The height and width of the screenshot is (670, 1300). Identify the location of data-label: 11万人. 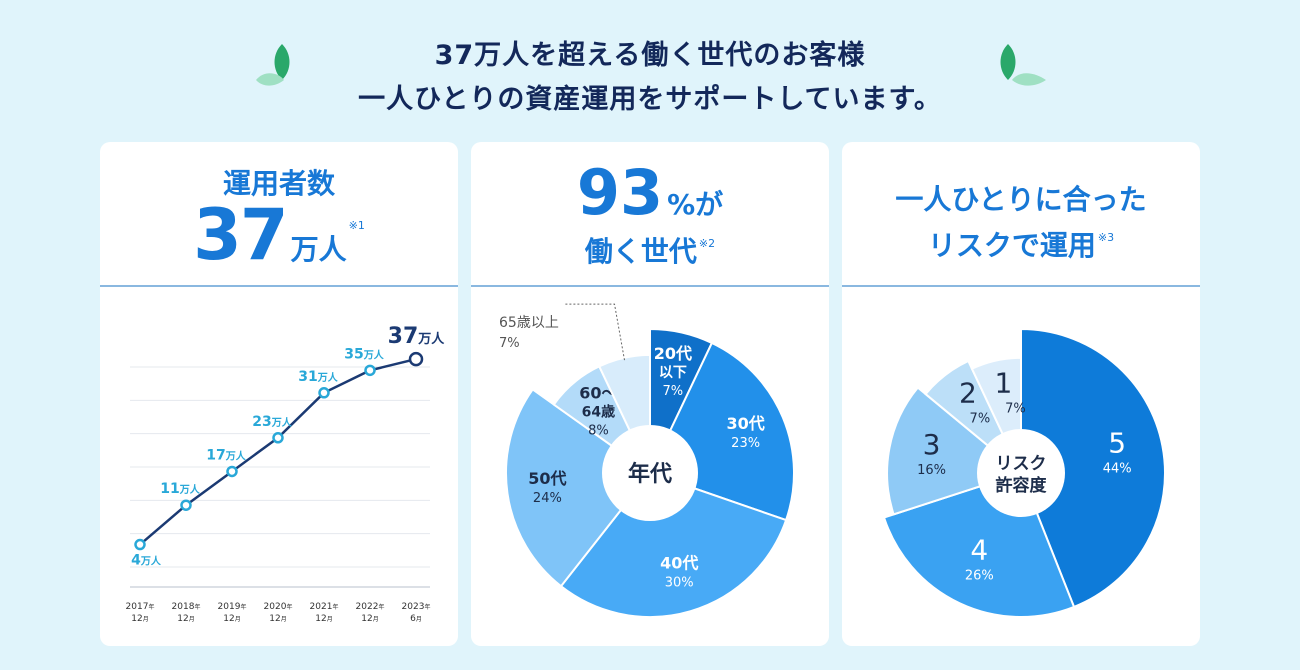
(180, 489).